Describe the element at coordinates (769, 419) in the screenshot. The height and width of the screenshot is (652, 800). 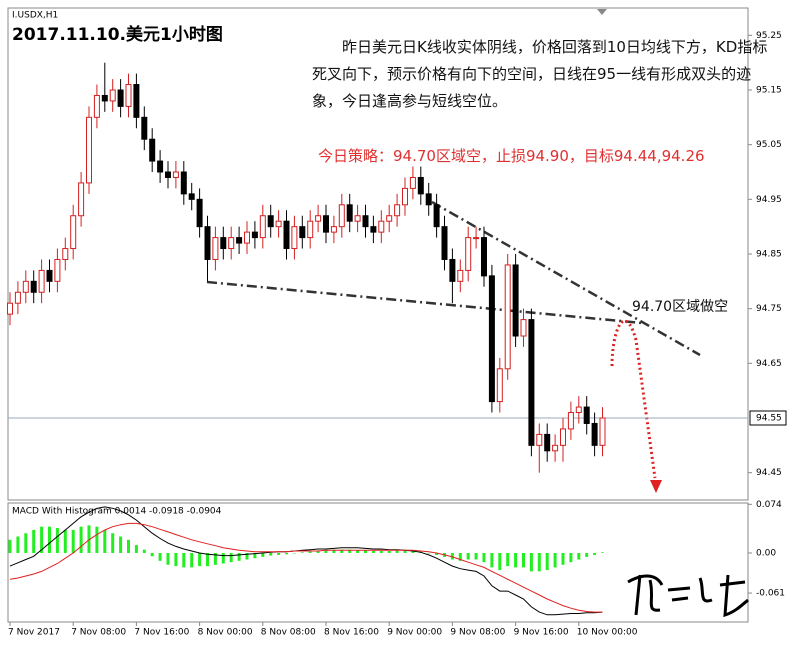
I see `last-price-label: 94.55` at that location.